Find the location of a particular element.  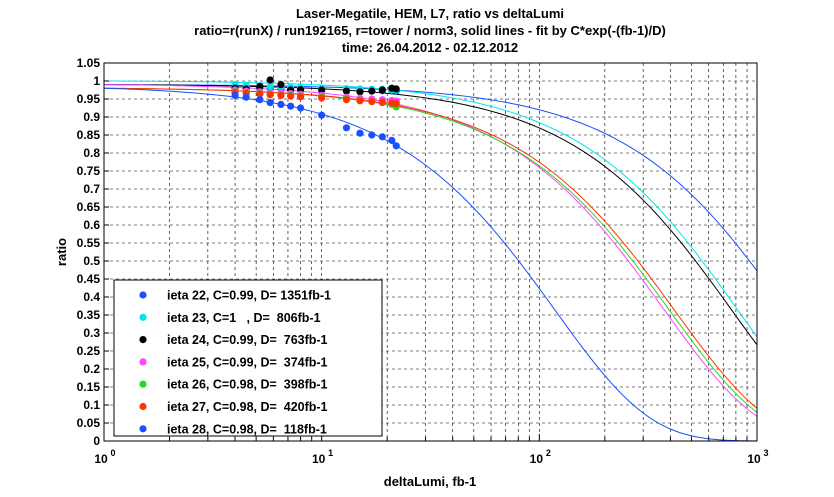

y-tick-label: 0.65 is located at coordinates (89, 207).